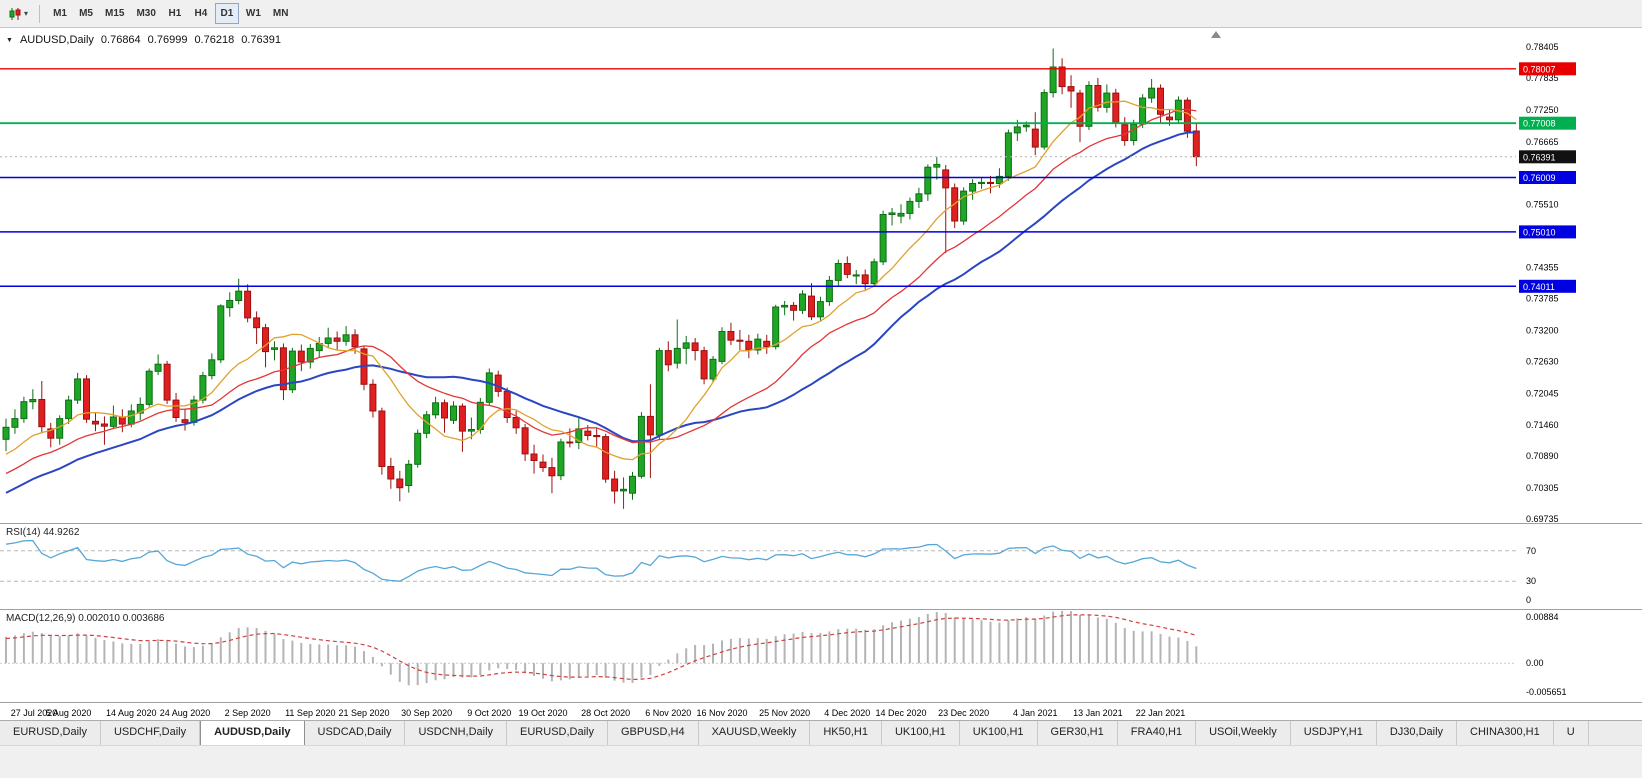  I want to click on chart-tab-china300-h1: CHINA300,H1, so click(1505, 733).